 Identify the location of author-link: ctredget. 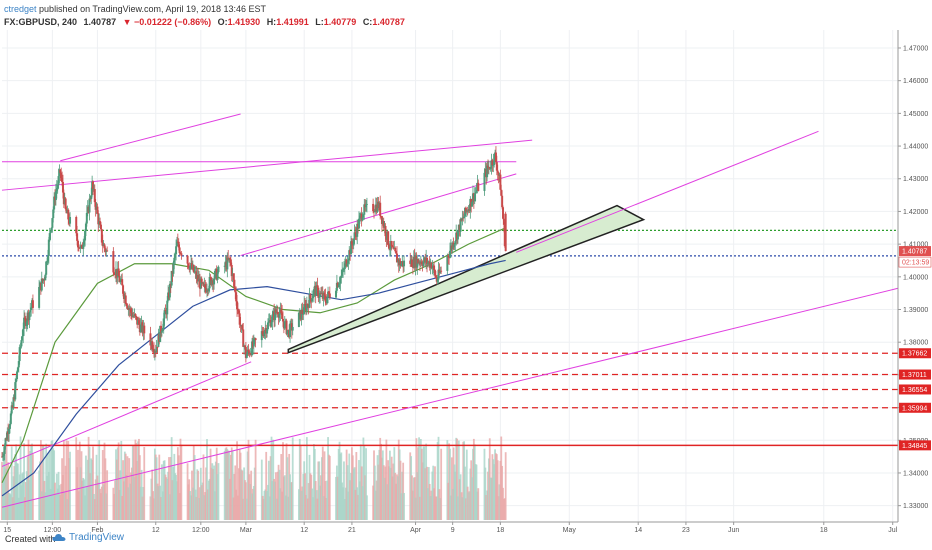
(20, 9).